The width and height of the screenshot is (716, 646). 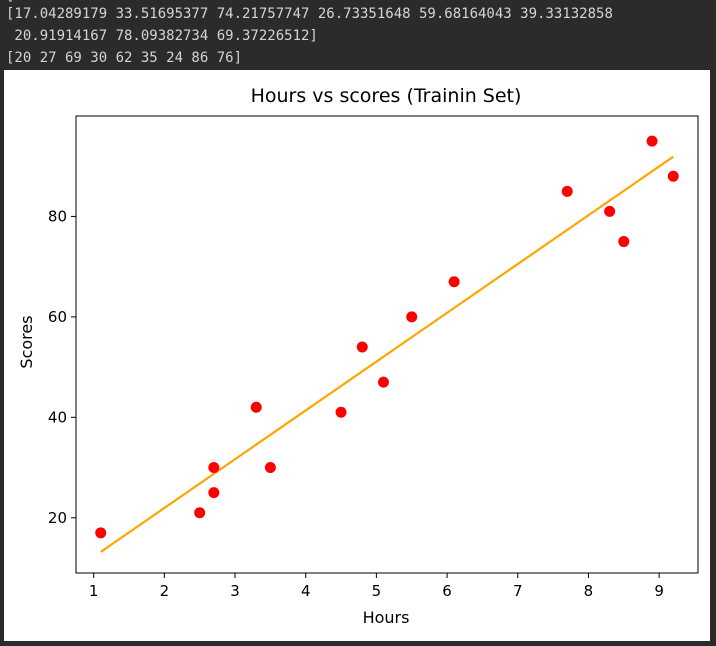 What do you see at coordinates (659, 591) in the screenshot?
I see `x-tick-label: 9` at bounding box center [659, 591].